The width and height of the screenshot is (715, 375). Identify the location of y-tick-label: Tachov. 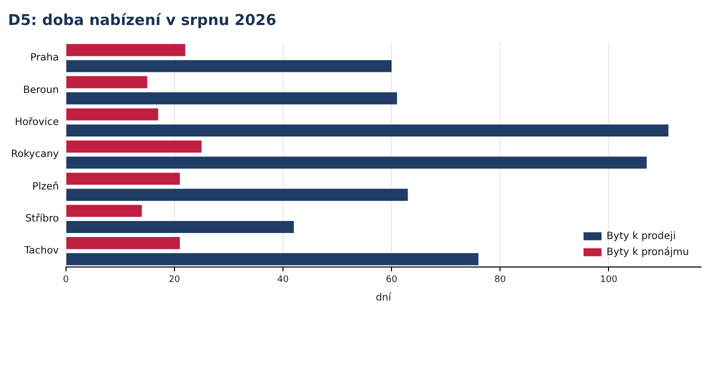
(41, 251).